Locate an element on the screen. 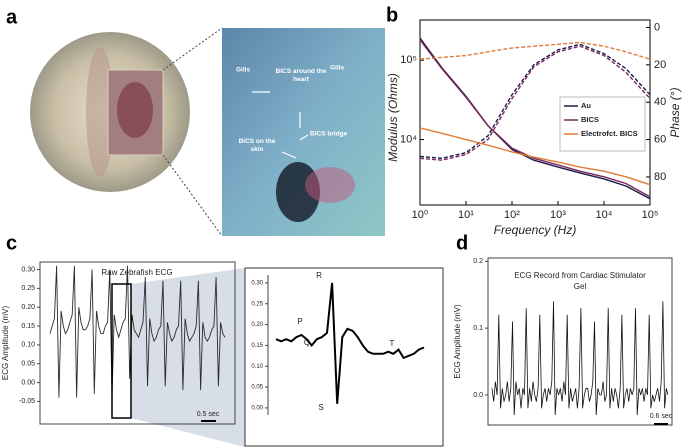  y-tick-label: 0.1 is located at coordinates (478, 328).